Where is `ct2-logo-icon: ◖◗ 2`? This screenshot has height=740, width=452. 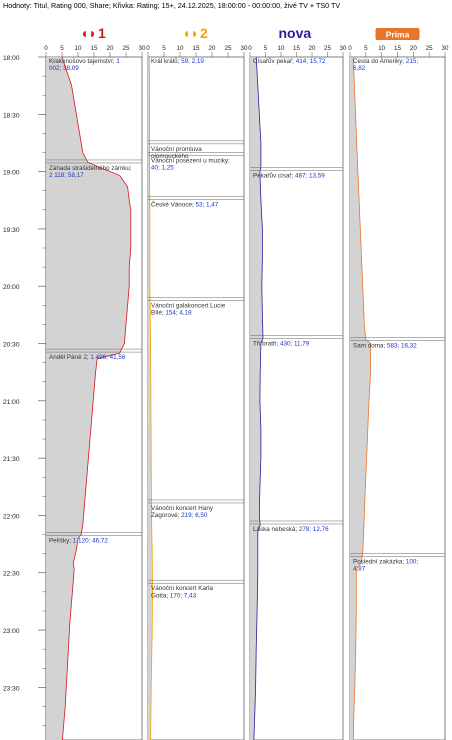
ct2-logo-icon: ◖◗ 2 is located at coordinates (195, 33).